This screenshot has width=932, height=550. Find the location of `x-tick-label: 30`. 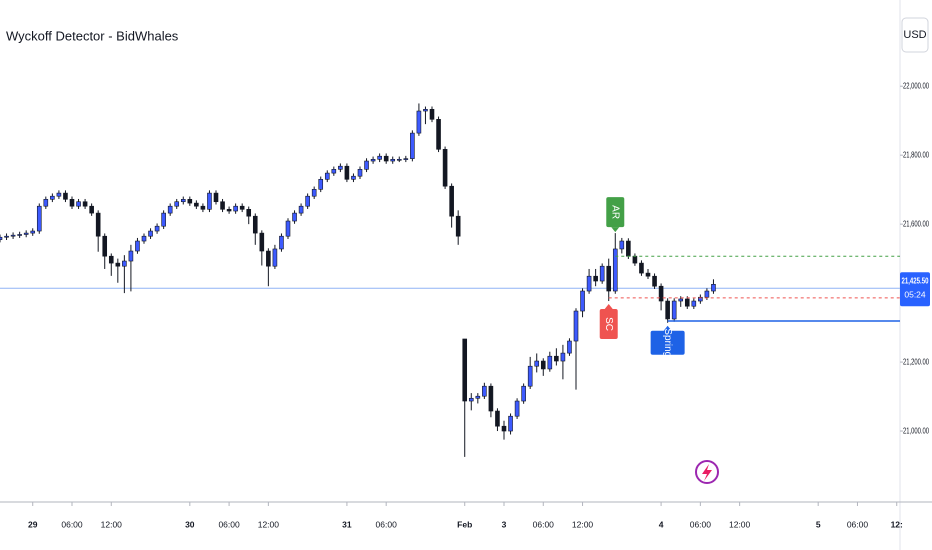

x-tick-label: 30 is located at coordinates (190, 524).